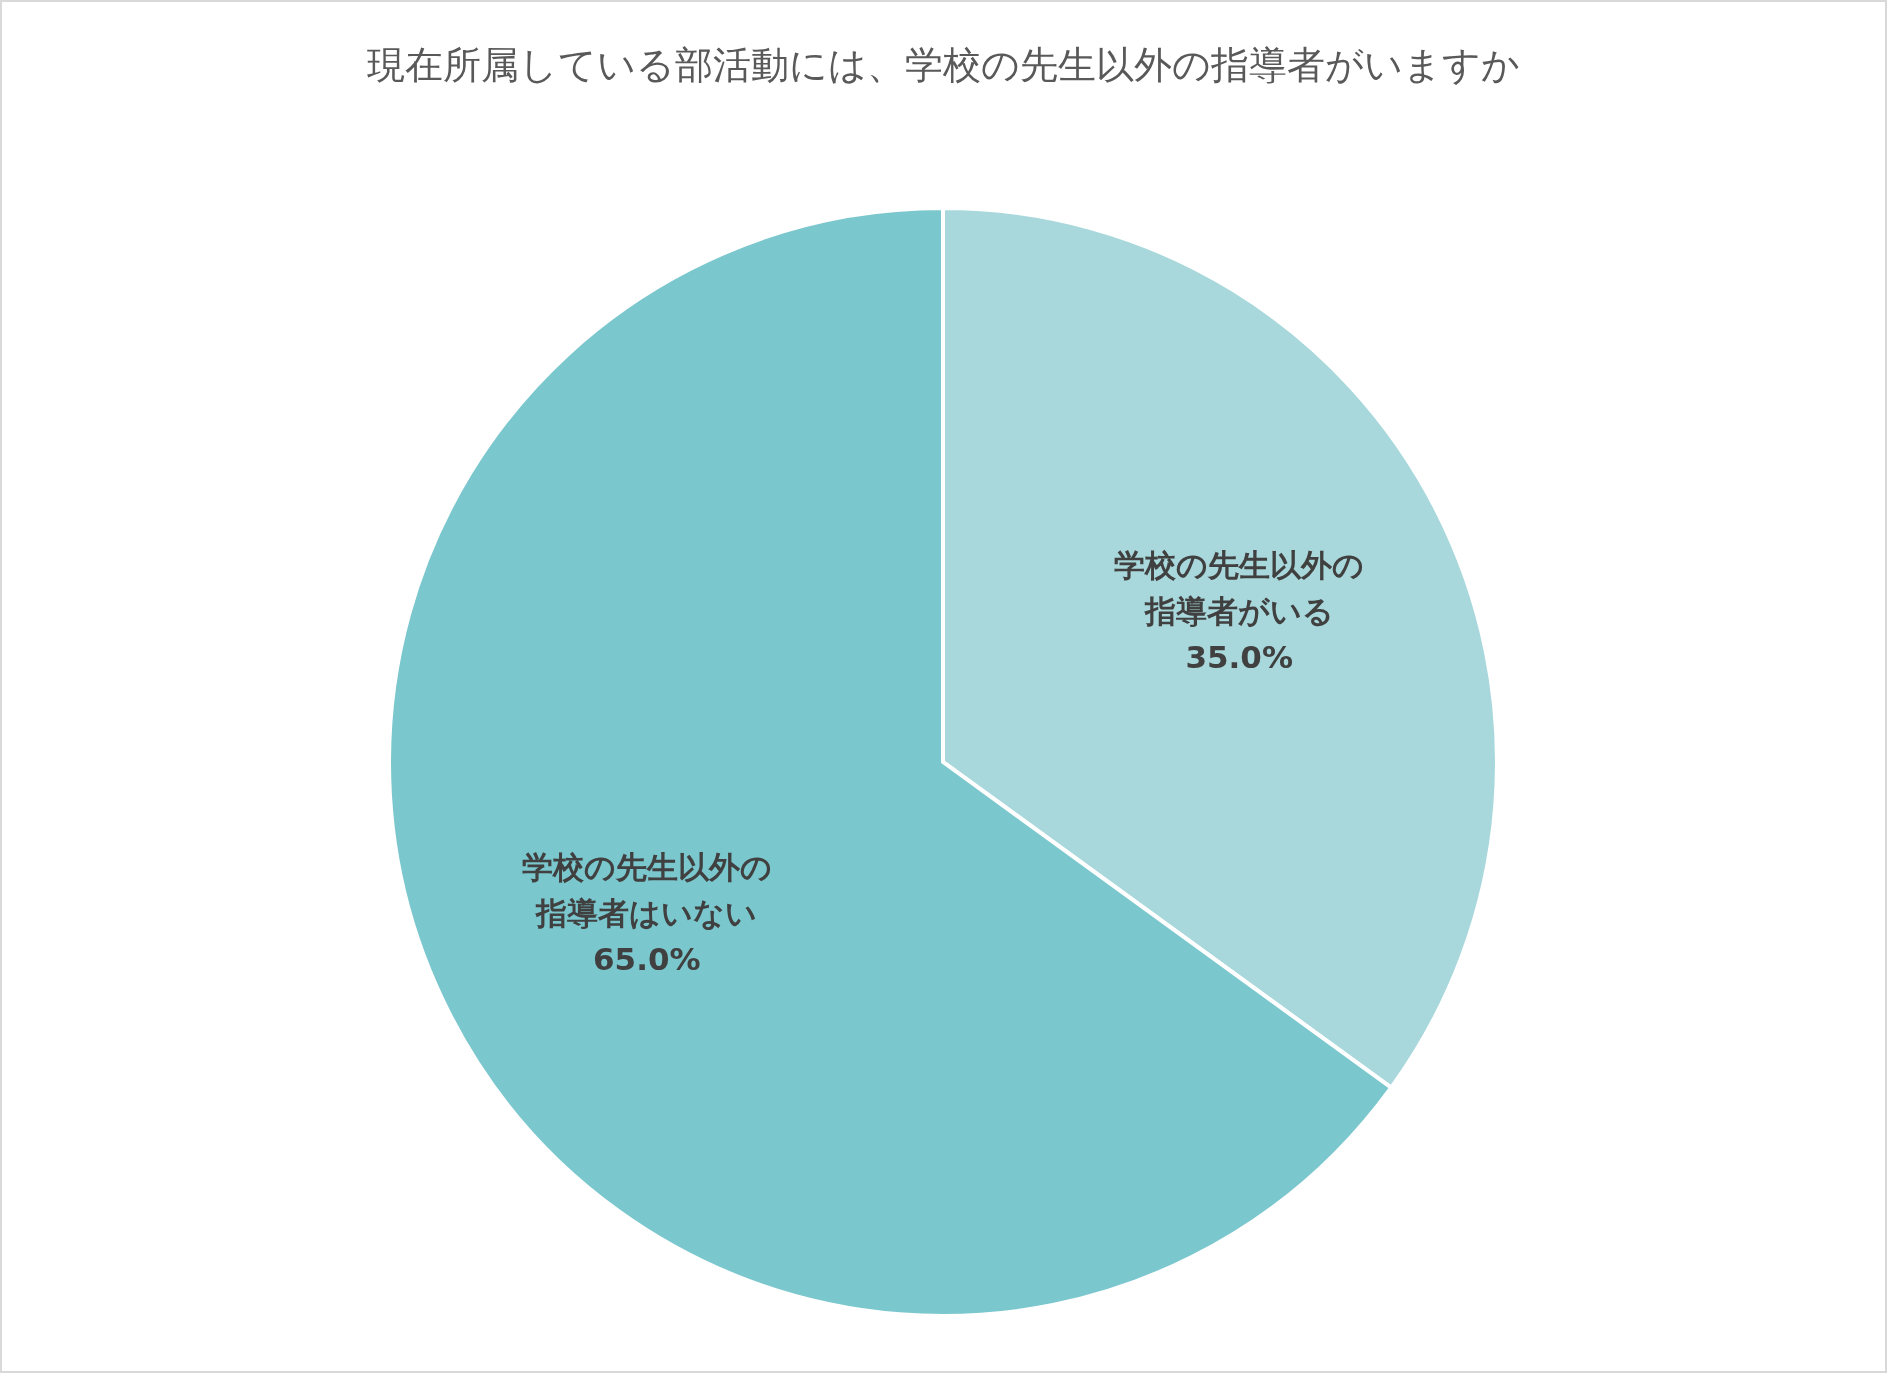 Image resolution: width=1887 pixels, height=1373 pixels. What do you see at coordinates (647, 958) in the screenshot?
I see `data-label: 65.0%` at bounding box center [647, 958].